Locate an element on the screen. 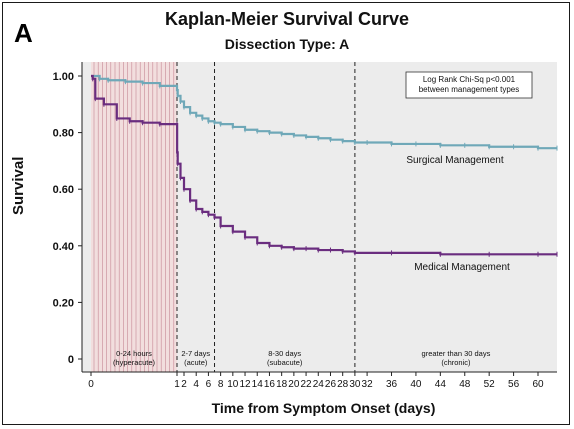 The height and width of the screenshot is (429, 574). phase-label: 8-30 days is located at coordinates (284, 353).